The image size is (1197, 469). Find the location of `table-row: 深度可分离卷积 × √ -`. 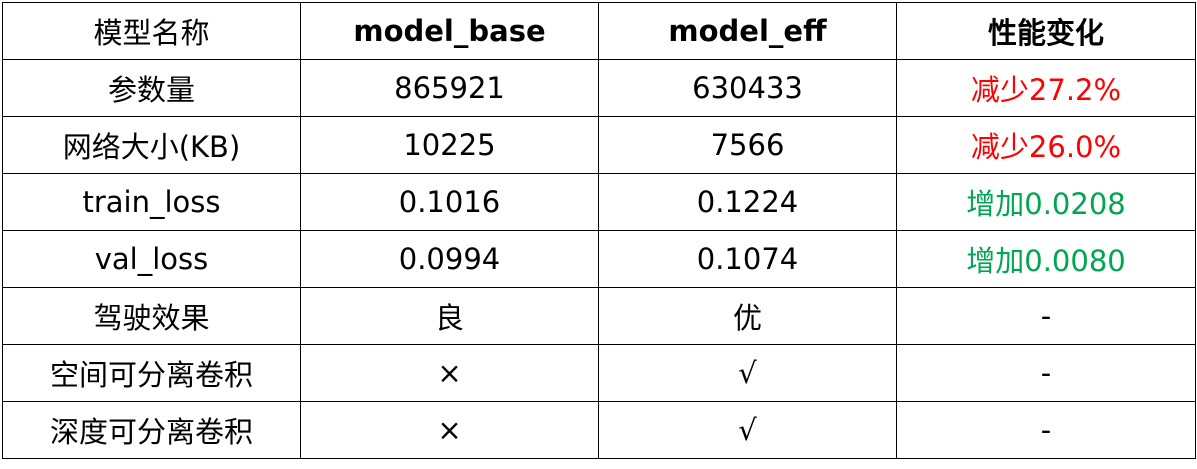

table-row: 深度可分离卷积 × √ - is located at coordinates (599, 430).